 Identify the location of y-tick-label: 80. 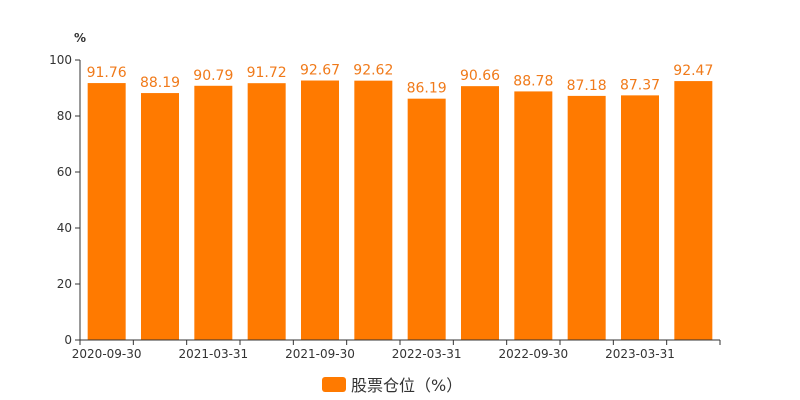
(64, 116).